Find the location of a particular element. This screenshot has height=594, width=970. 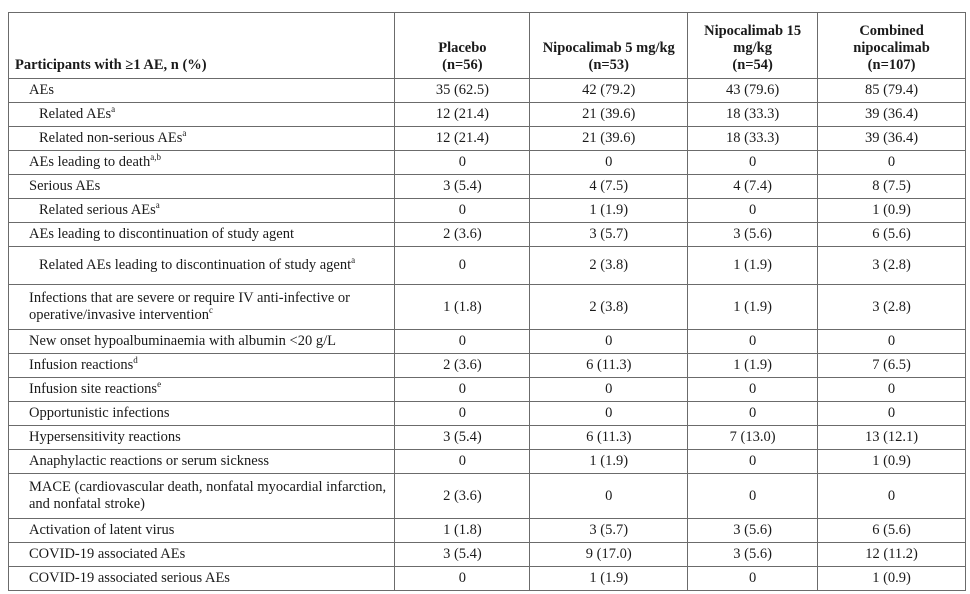

footnote-marker: e is located at coordinates (159, 384).